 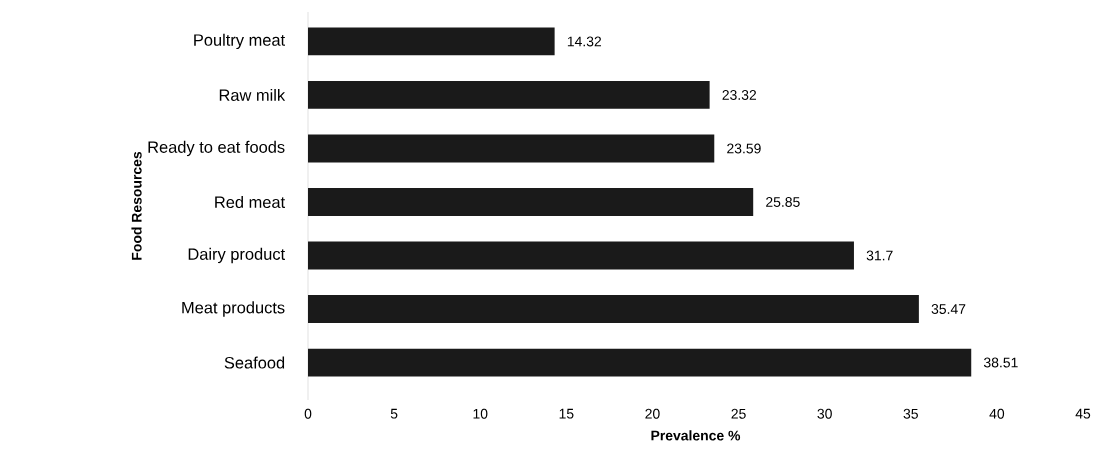 What do you see at coordinates (566, 413) in the screenshot?
I see `x-tick-label: 15` at bounding box center [566, 413].